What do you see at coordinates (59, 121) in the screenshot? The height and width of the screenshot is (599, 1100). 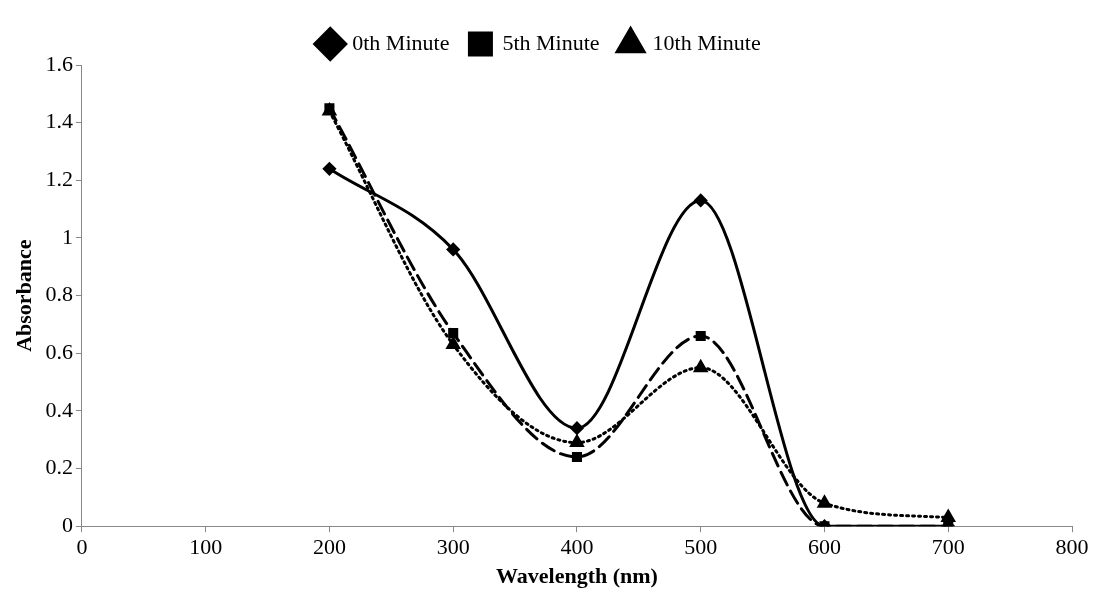 I see `y-tick-label: 1.4` at bounding box center [59, 121].